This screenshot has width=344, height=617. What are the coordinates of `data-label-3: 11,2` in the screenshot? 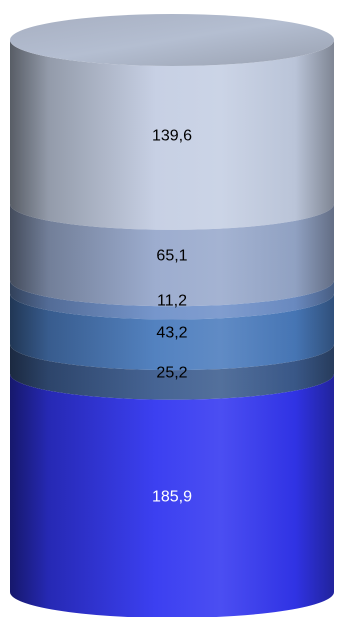 It's located at (172, 300).